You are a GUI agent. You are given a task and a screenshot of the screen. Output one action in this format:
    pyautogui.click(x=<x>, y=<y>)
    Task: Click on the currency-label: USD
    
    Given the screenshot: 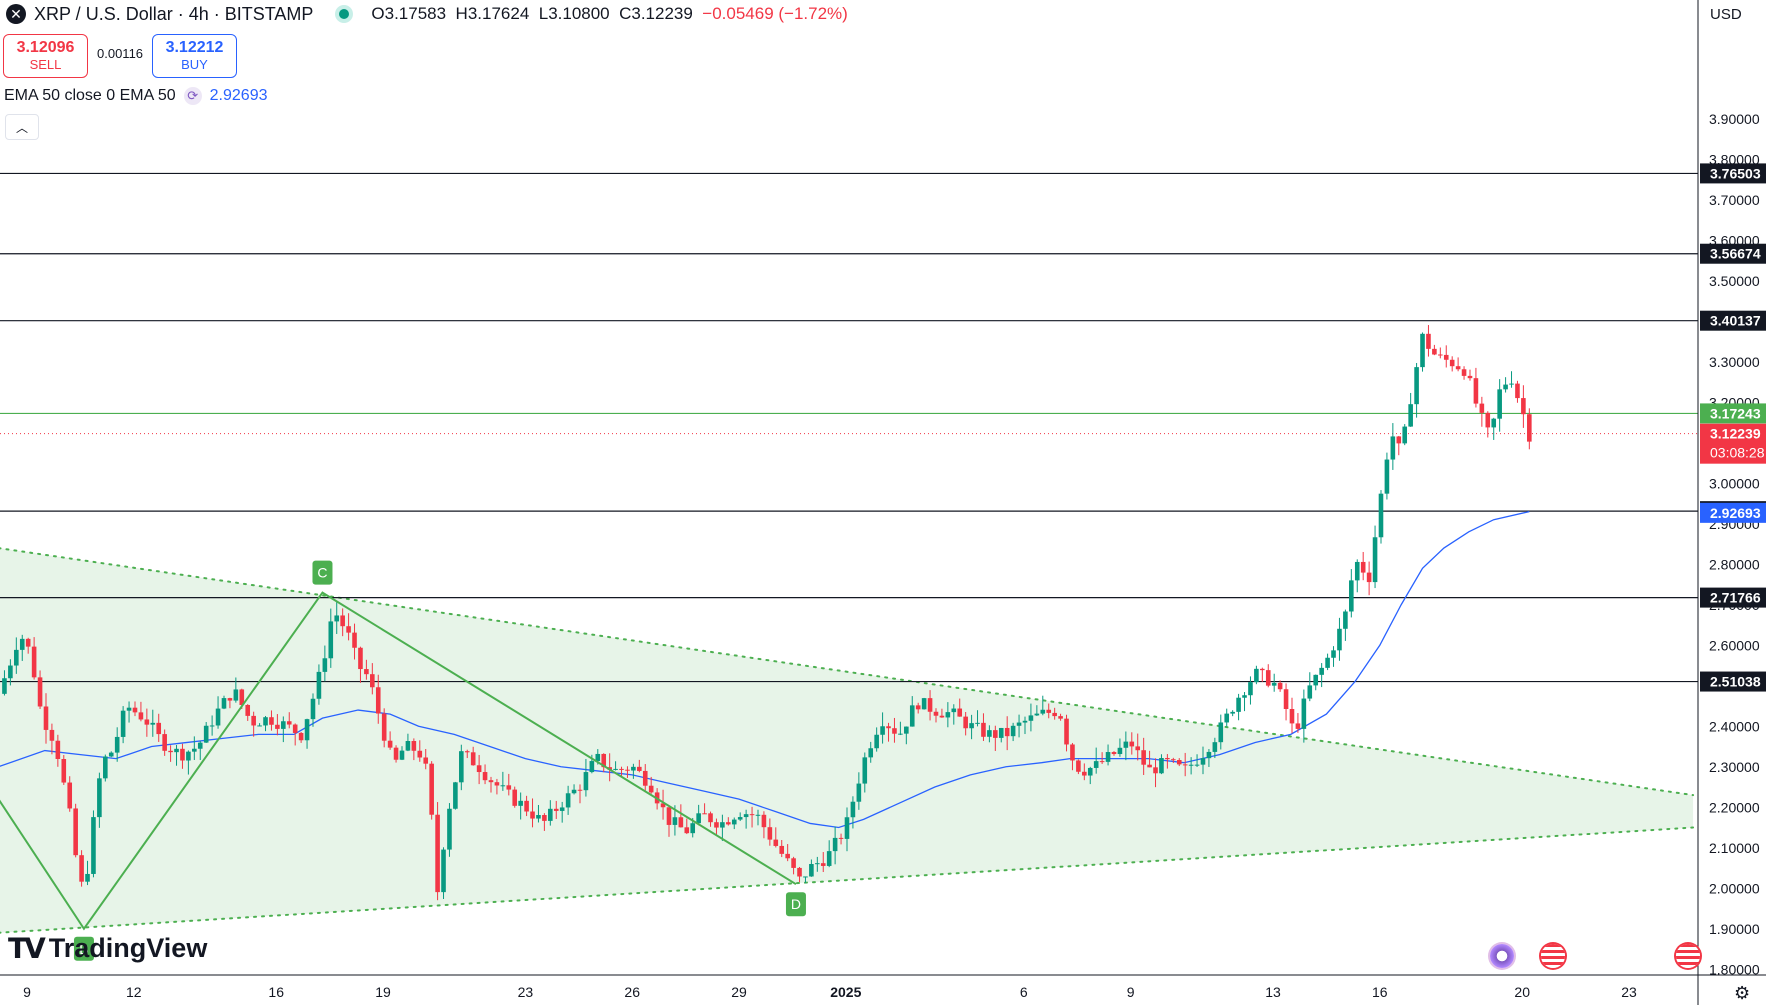 What is the action you would take?
    pyautogui.click(x=1726, y=14)
    